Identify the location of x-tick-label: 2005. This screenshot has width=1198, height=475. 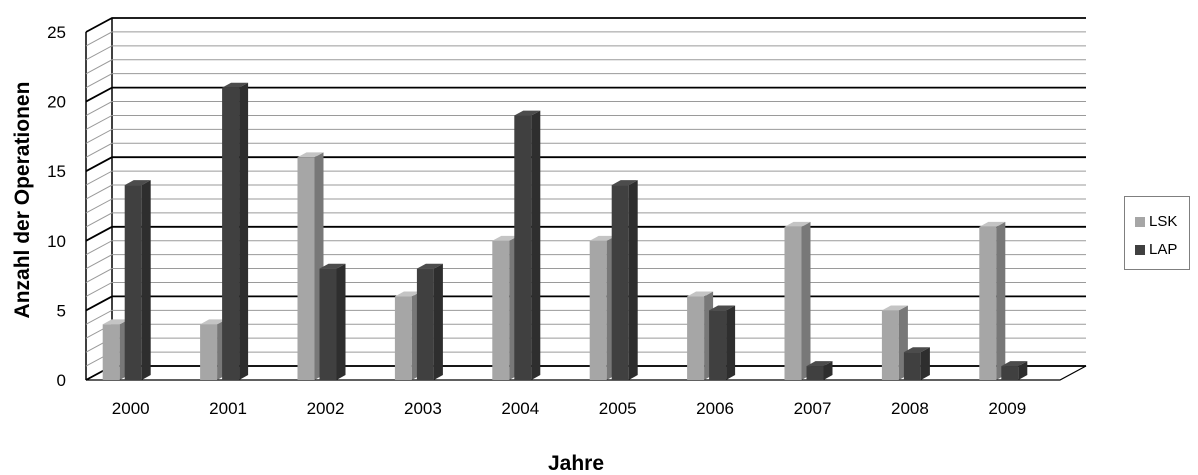
(618, 408).